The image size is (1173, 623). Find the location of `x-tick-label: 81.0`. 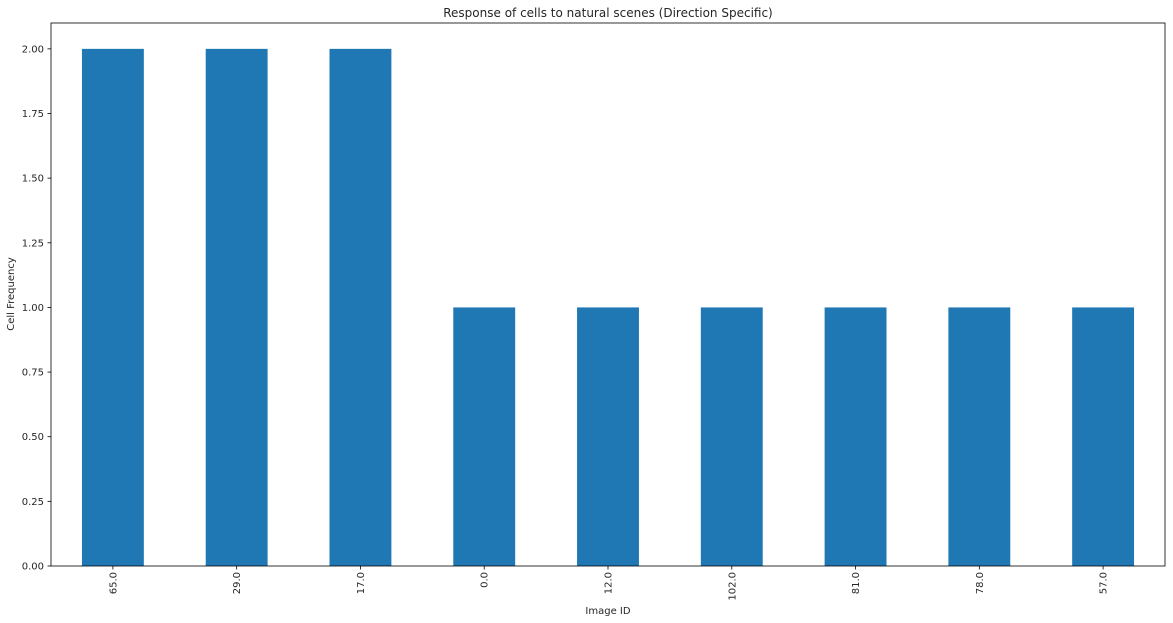

x-tick-label: 81.0 is located at coordinates (856, 583).